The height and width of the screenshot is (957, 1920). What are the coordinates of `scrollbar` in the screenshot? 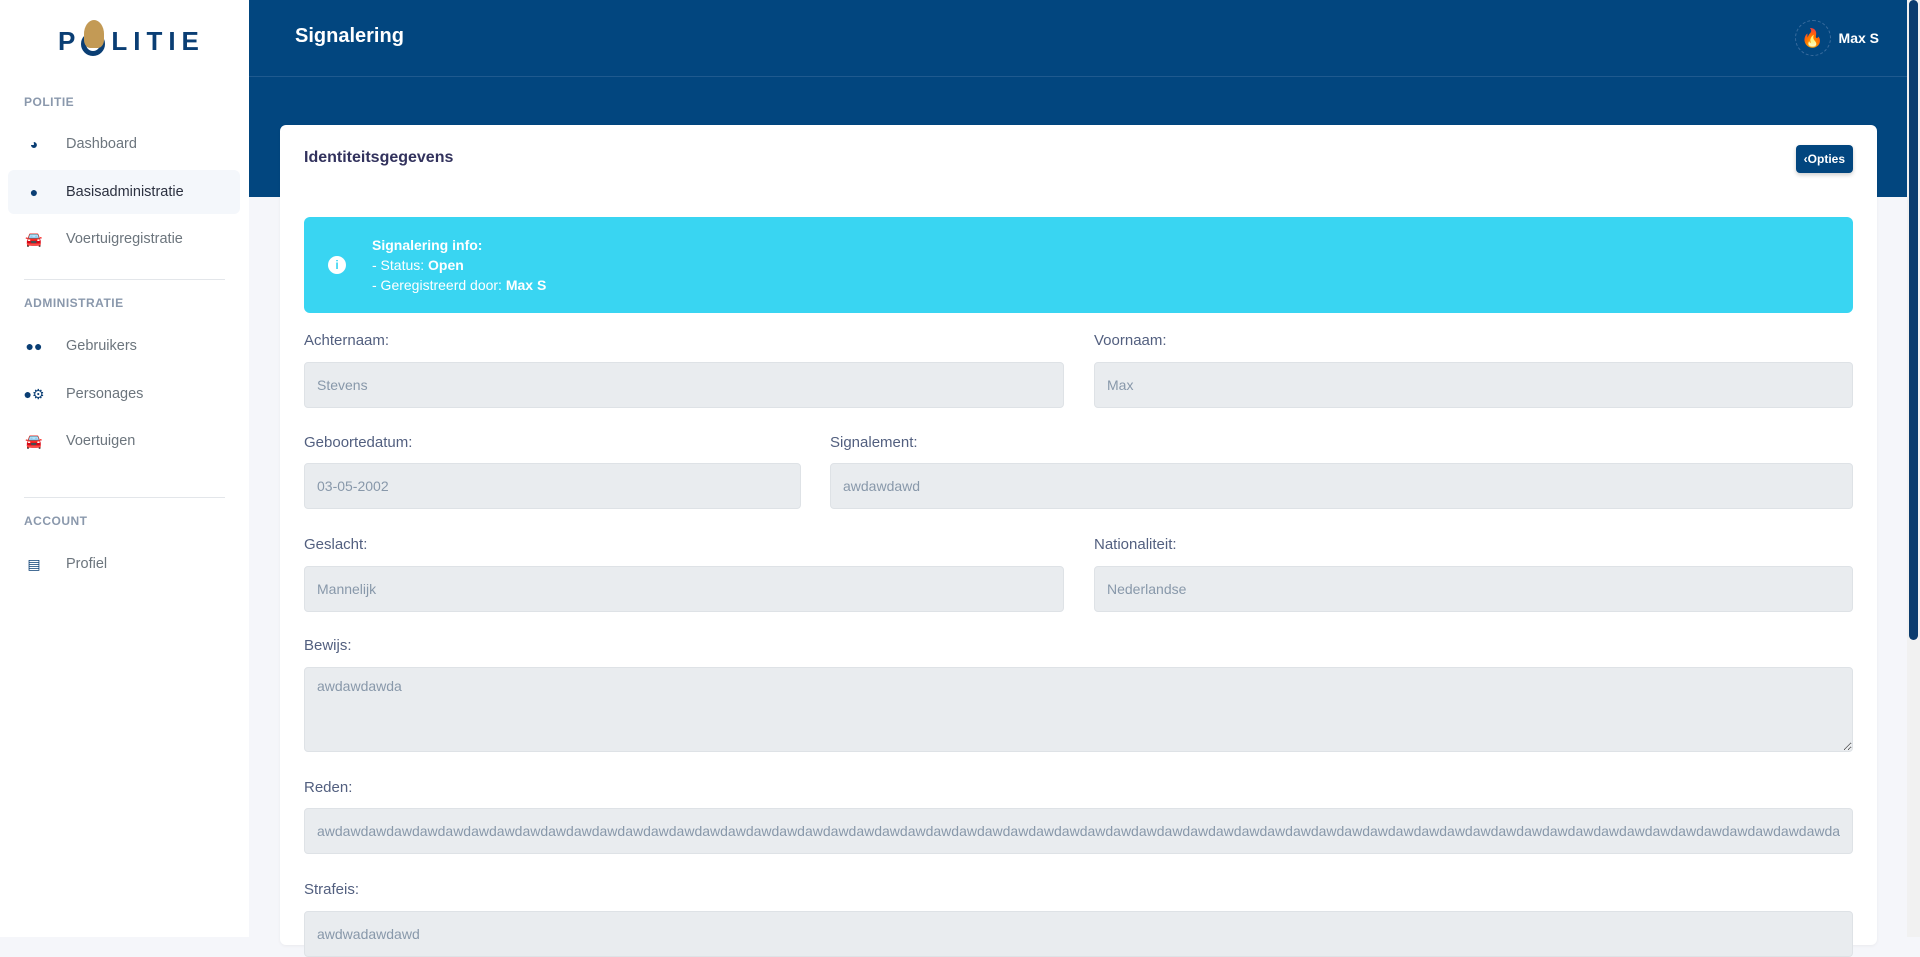 It's located at (1913, 468).